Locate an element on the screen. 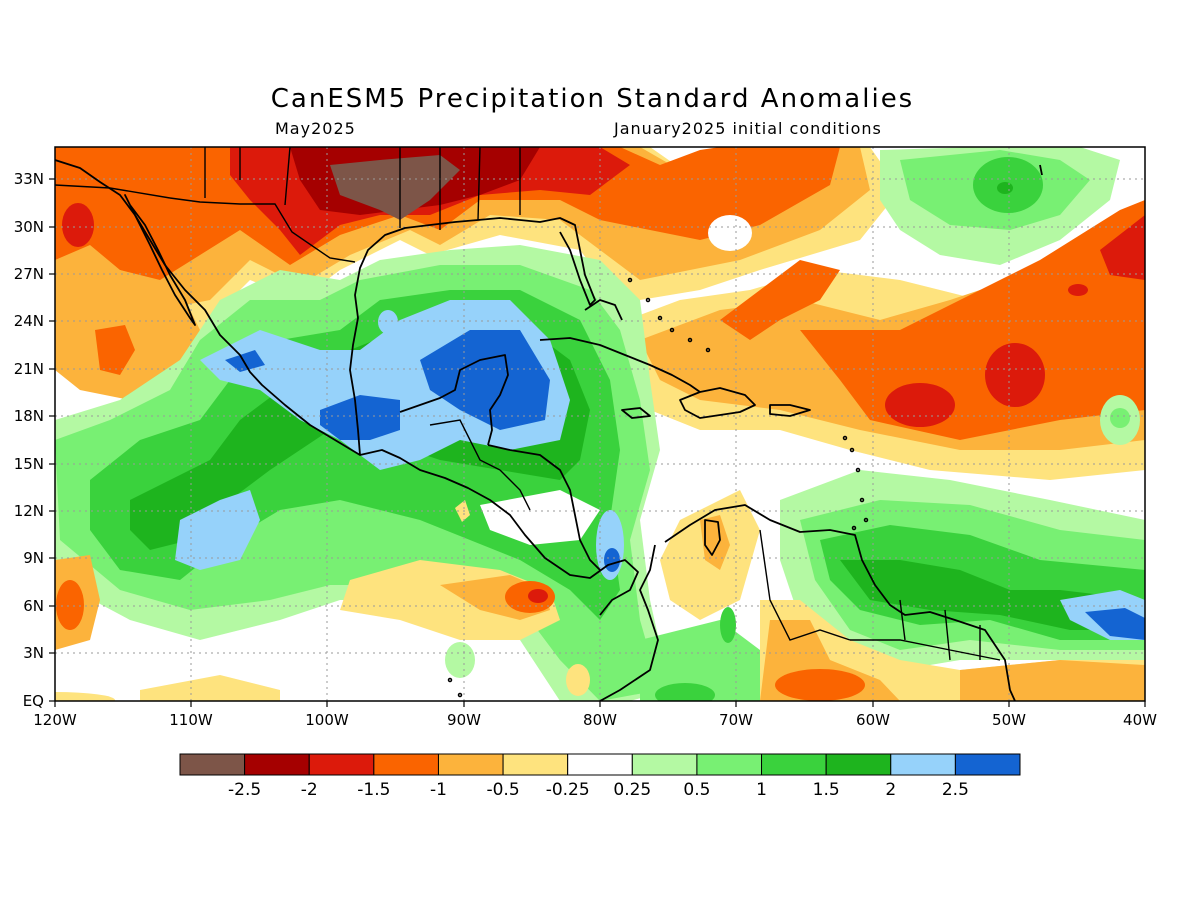 This screenshot has height=900, width=1200. lon-label: 100W is located at coordinates (327, 720).